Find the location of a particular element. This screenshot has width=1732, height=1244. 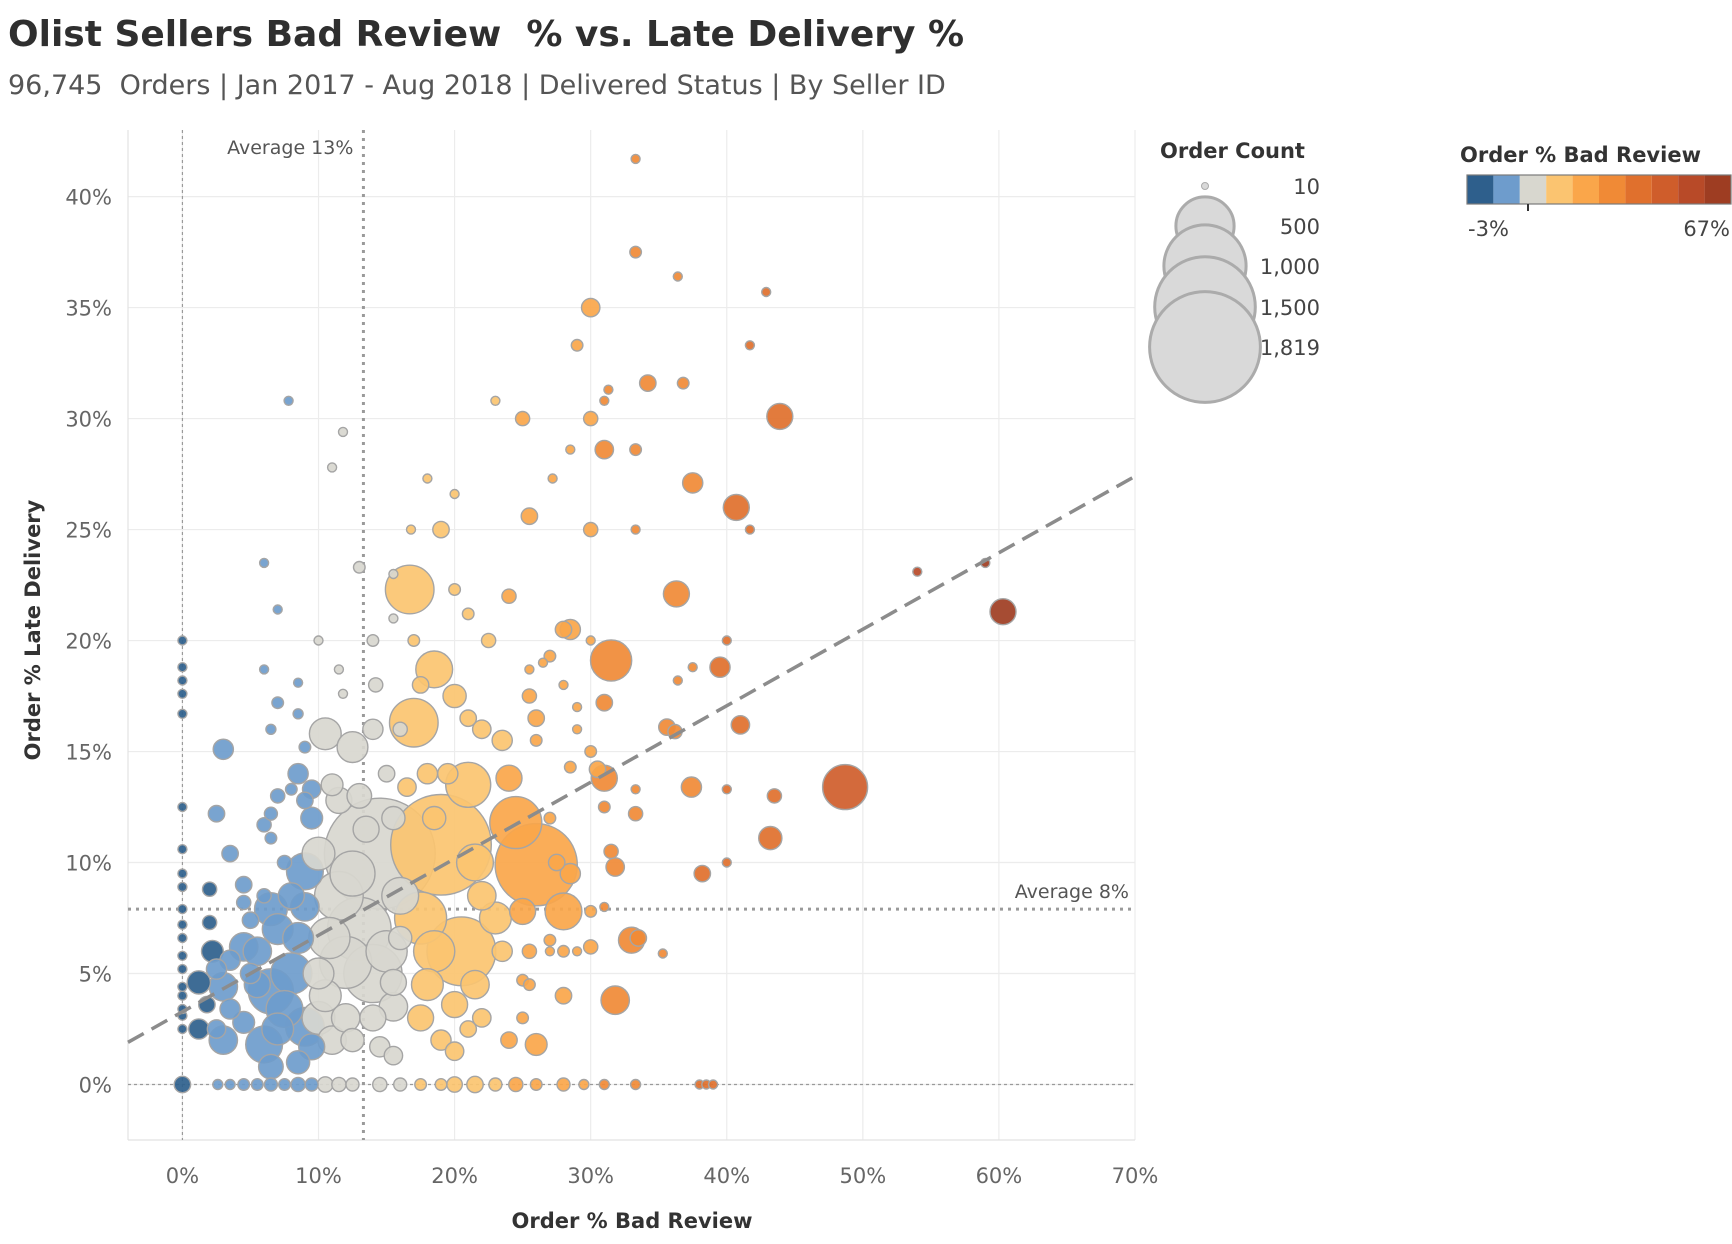

y-tick-label: 15% is located at coordinates (88, 753).